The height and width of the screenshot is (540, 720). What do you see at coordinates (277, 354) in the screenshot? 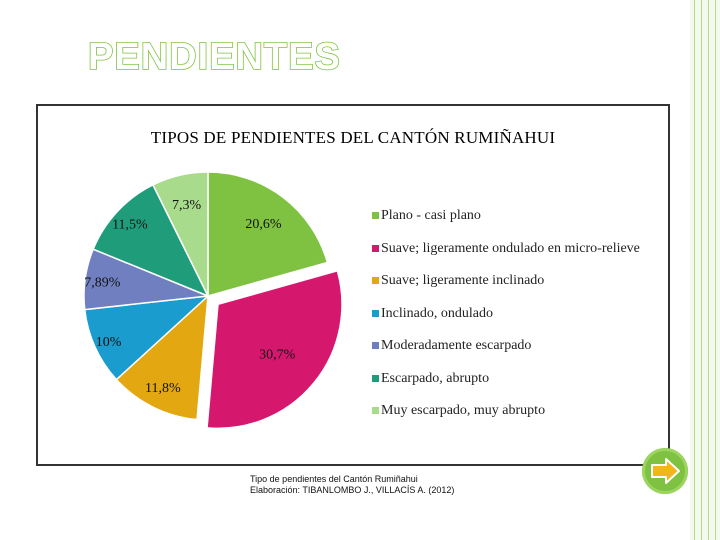
I see `data-label: 30,7%` at bounding box center [277, 354].